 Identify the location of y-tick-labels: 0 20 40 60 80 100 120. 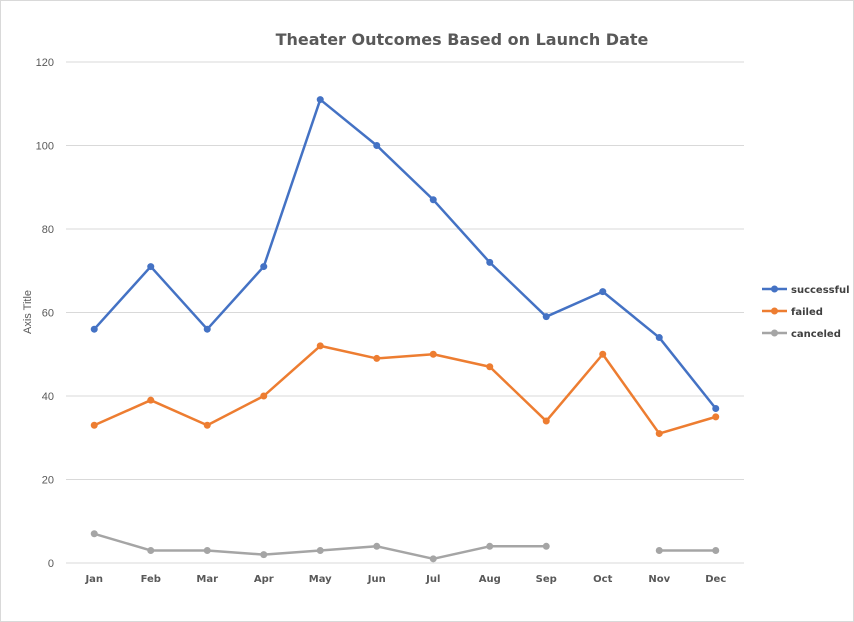
(45, 313).